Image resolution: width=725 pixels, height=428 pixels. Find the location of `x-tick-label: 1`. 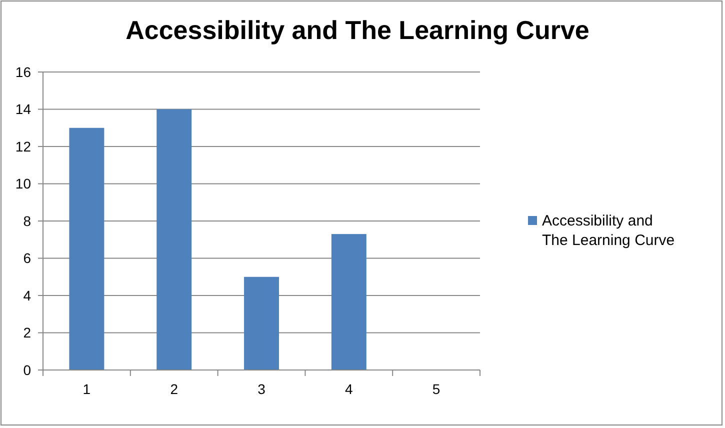

x-tick-label: 1 is located at coordinates (86, 389).